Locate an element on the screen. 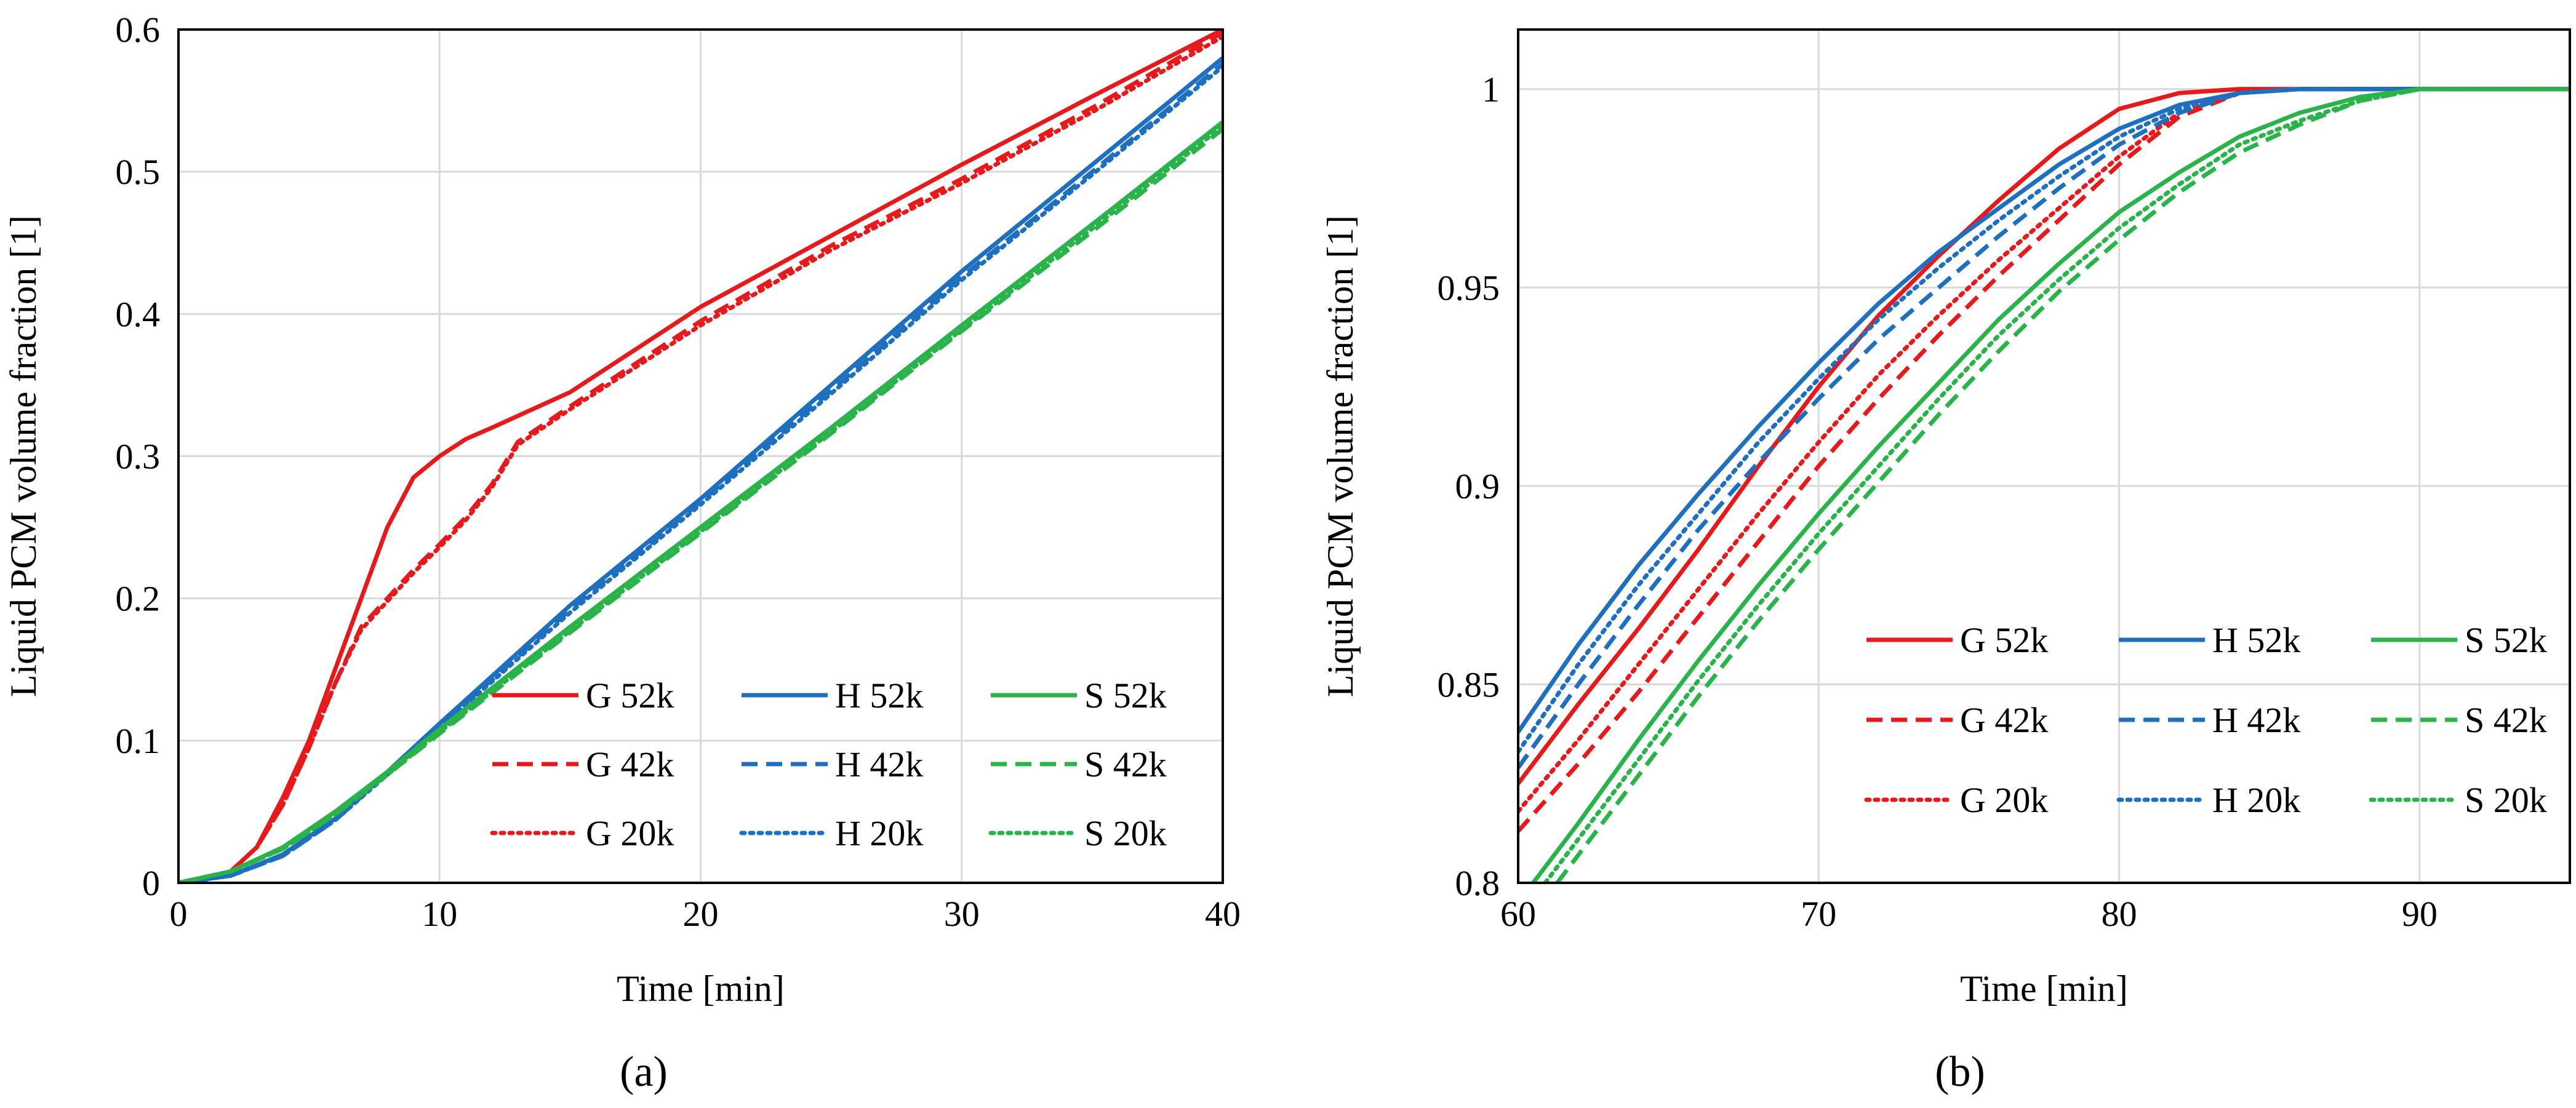  x-tick-label: 80 is located at coordinates (2119, 914).